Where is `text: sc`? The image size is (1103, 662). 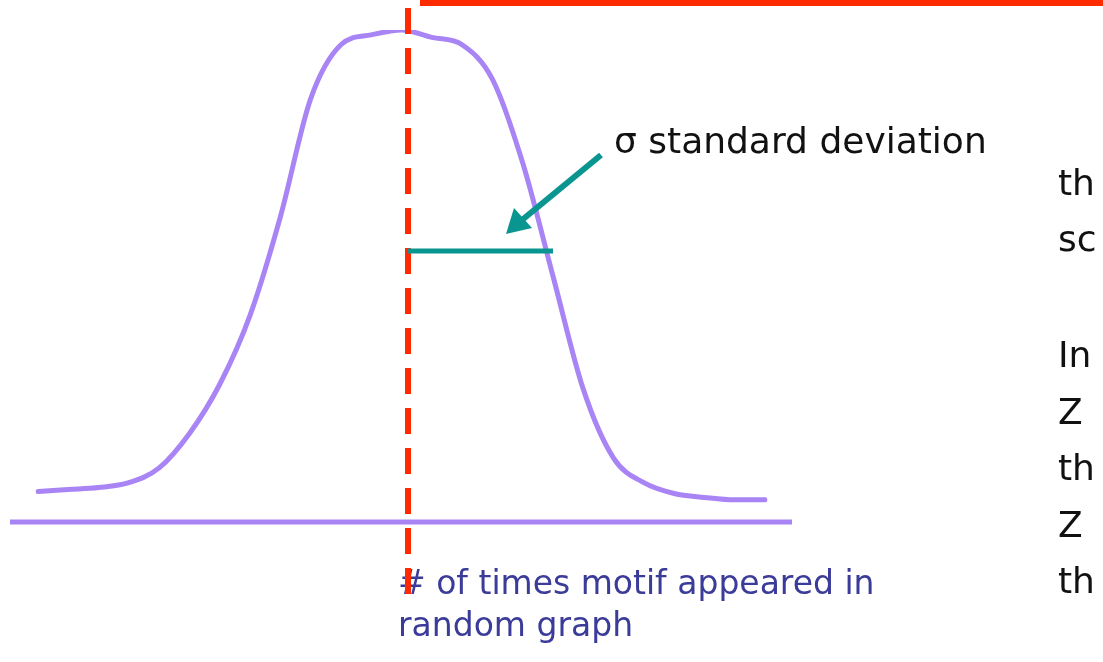
text: sc is located at coordinates (1077, 239).